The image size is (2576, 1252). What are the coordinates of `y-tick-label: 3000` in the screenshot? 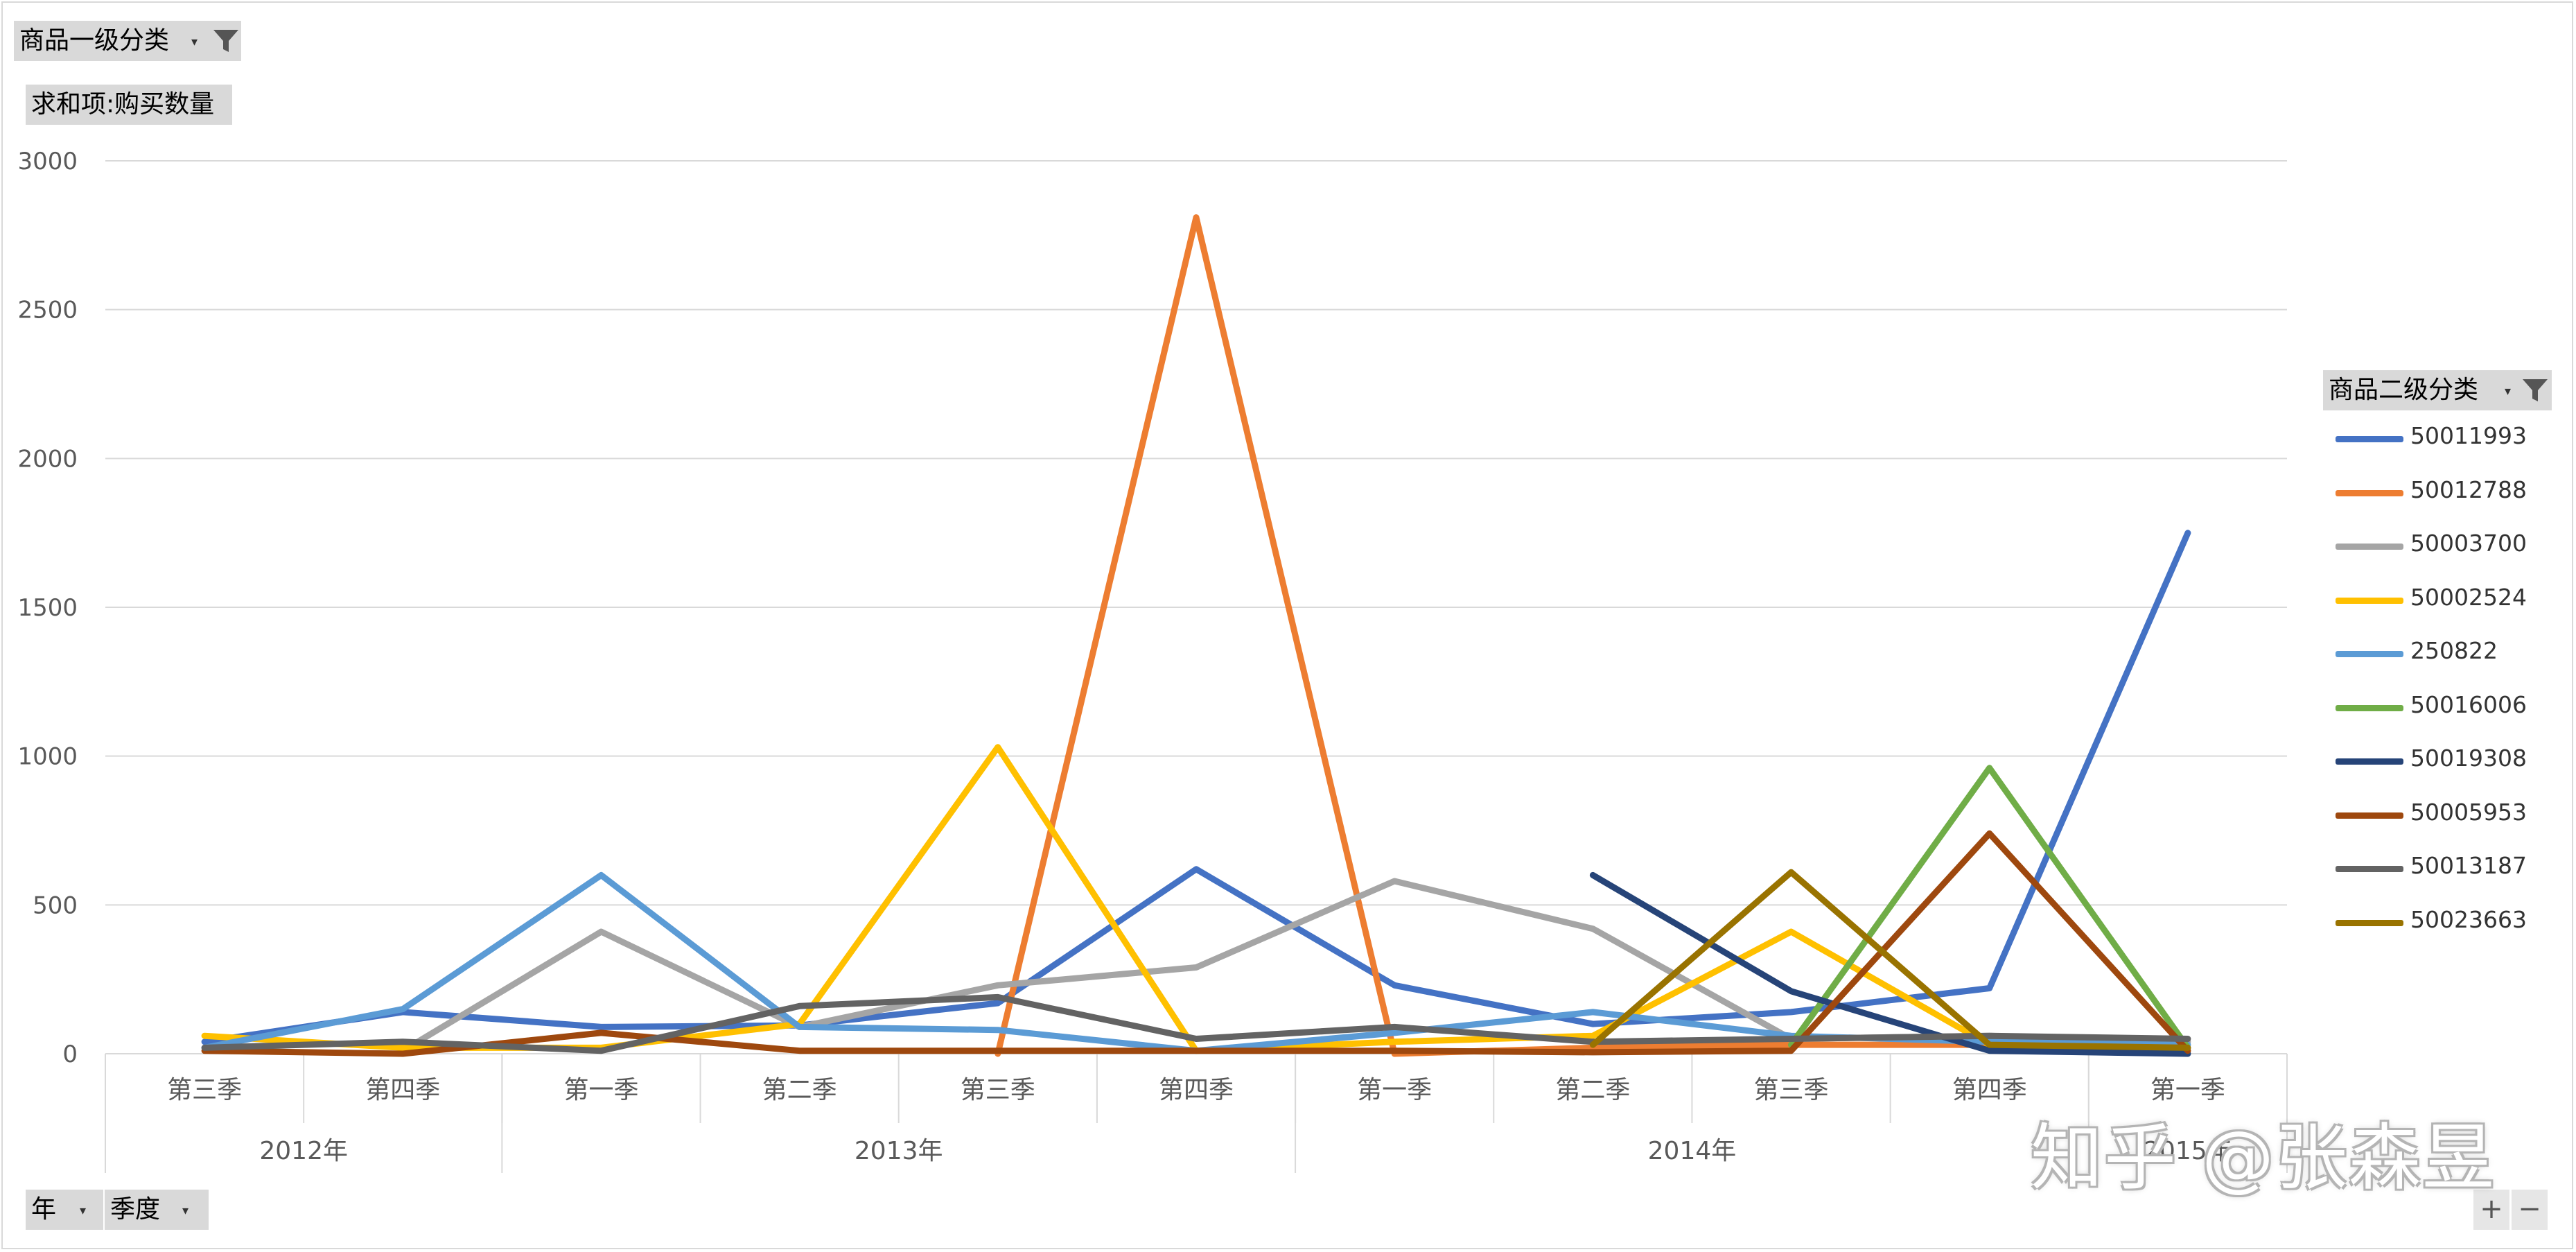 It's located at (47, 161).